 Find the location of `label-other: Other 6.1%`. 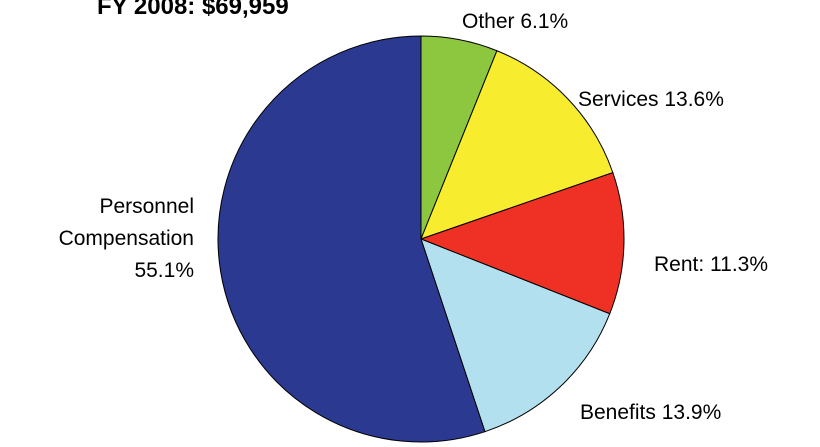

label-other: Other 6.1% is located at coordinates (515, 21).